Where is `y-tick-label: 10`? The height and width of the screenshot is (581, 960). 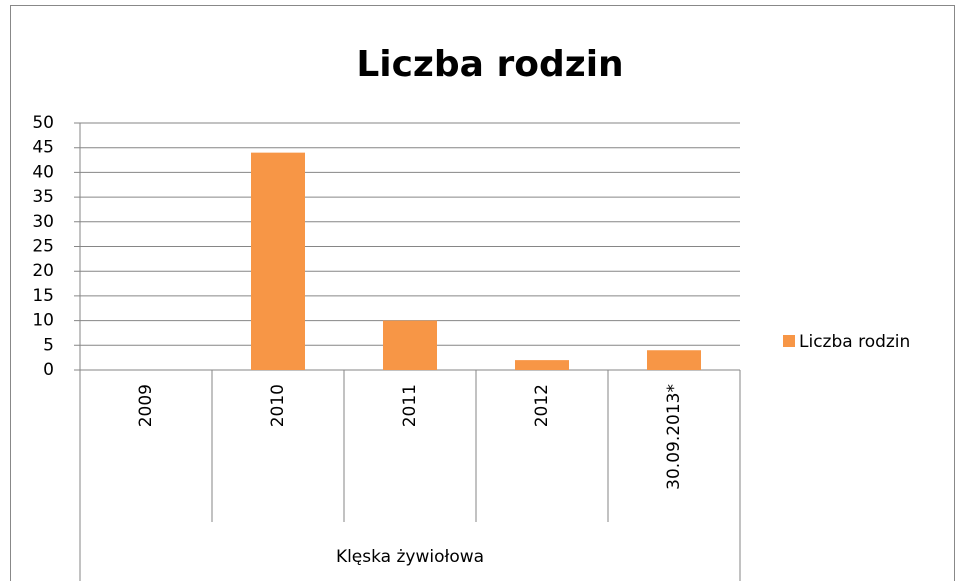
y-tick-label: 10 is located at coordinates (43, 321).